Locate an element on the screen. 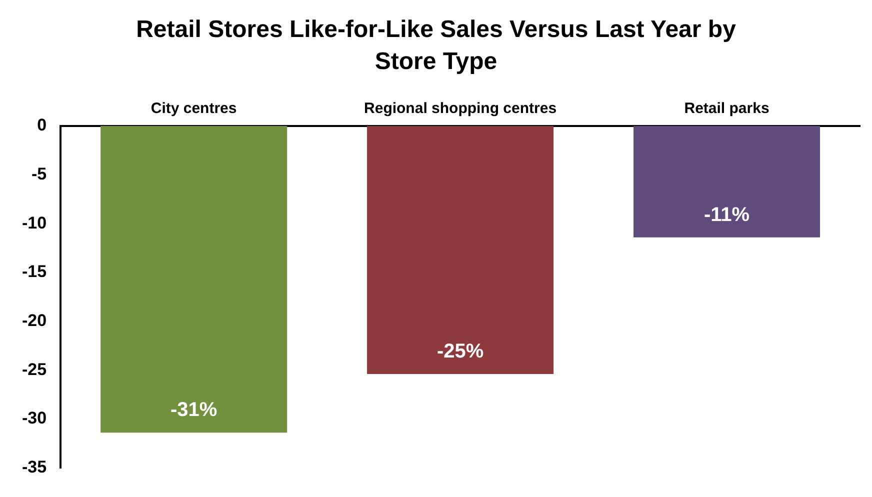 Image resolution: width=872 pixels, height=497 pixels. data-label: -31% is located at coordinates (194, 410).